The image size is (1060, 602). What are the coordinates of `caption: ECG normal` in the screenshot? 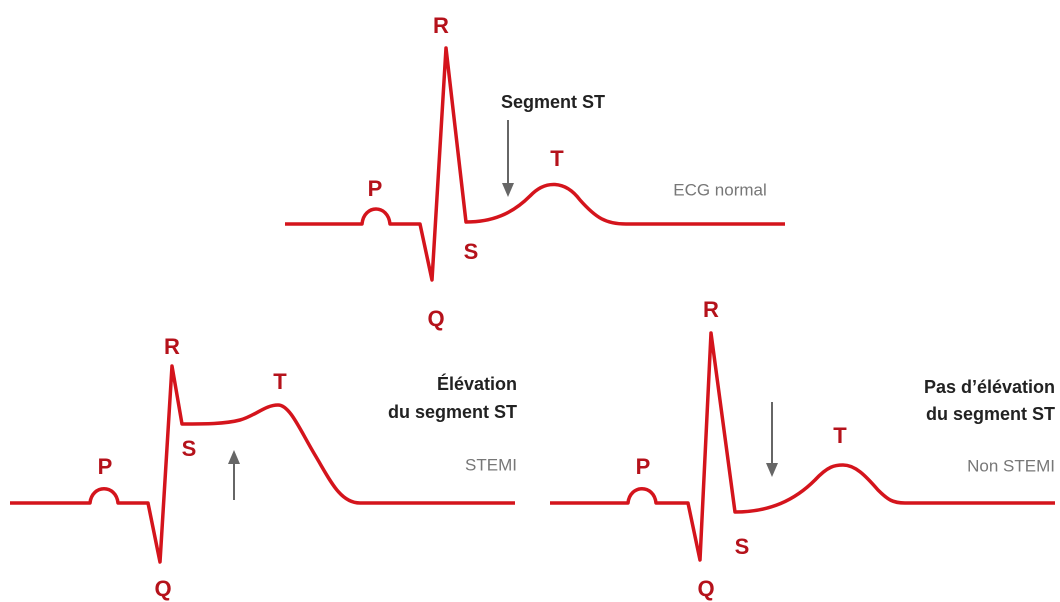 It's located at (720, 189).